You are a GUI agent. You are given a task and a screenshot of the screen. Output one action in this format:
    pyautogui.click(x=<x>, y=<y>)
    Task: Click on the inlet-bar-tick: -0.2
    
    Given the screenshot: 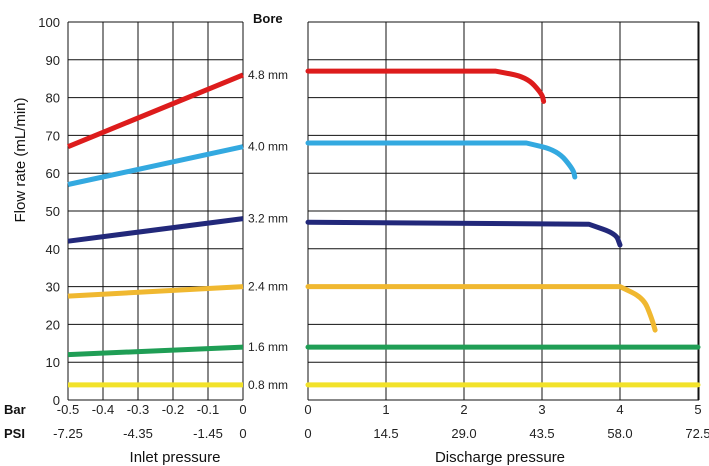 What is the action you would take?
    pyautogui.click(x=173, y=409)
    